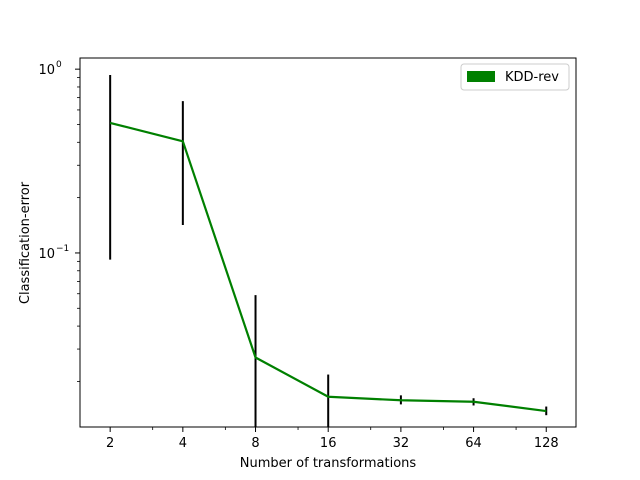 This screenshot has width=640, height=480. Describe the element at coordinates (25, 242) in the screenshot. I see `y-axis-label: Classification-error` at that location.